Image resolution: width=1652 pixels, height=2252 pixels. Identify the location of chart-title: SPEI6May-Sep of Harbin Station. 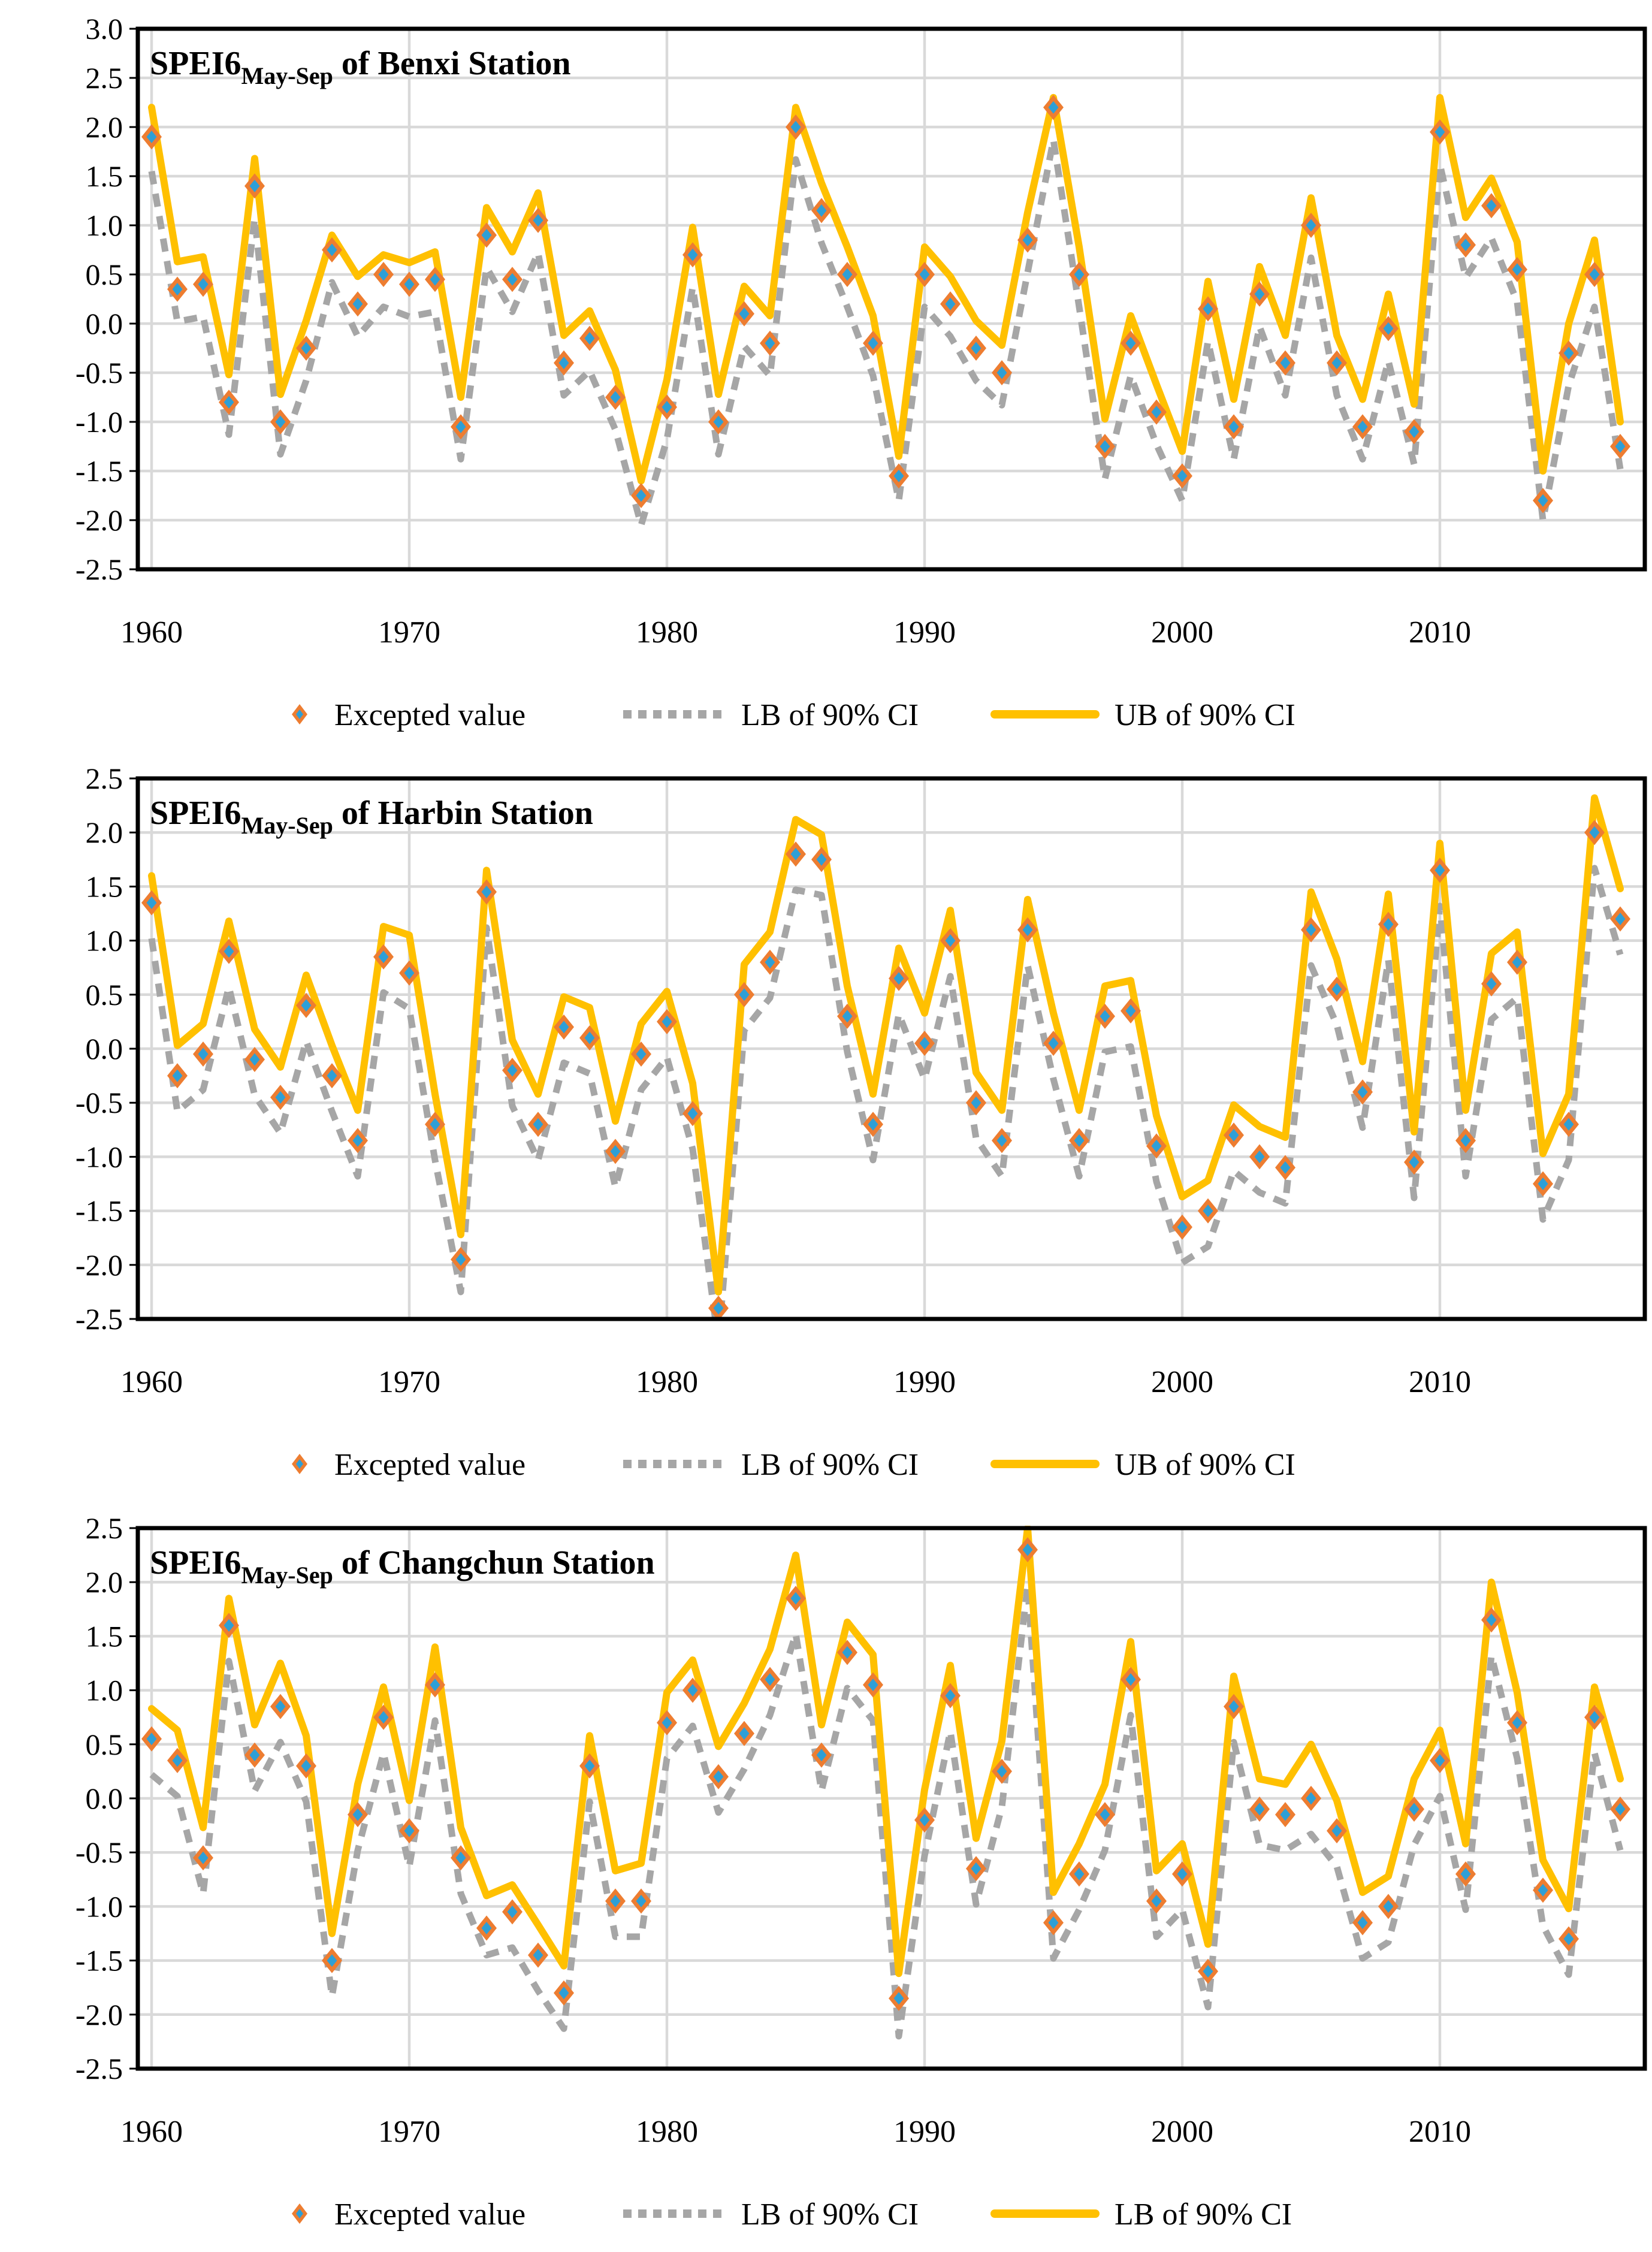
(371, 817).